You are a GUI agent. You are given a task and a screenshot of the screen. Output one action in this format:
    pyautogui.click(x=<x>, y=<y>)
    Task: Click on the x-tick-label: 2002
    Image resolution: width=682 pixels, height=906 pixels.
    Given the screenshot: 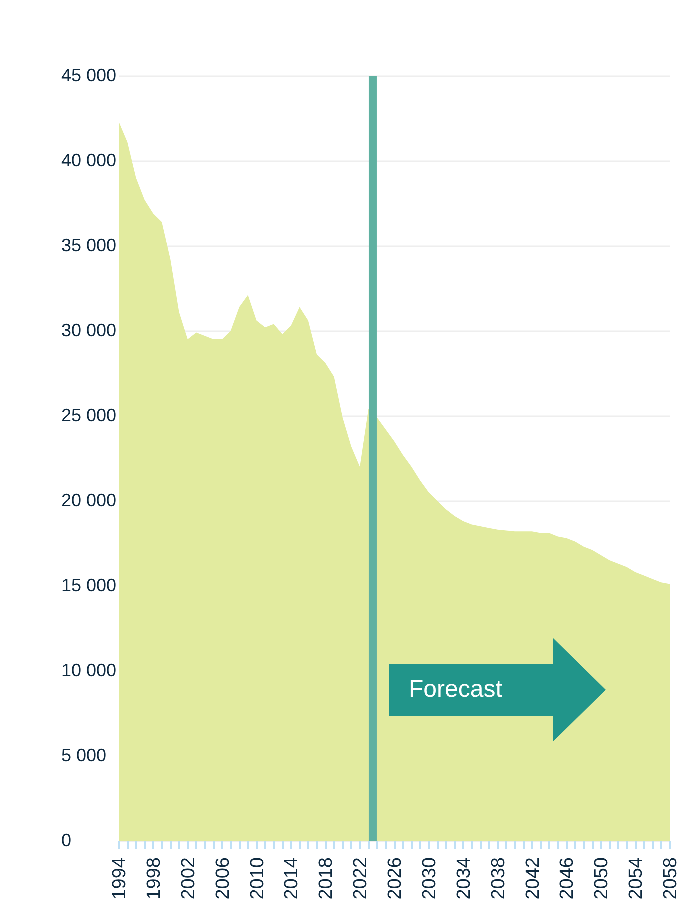 What is the action you would take?
    pyautogui.click(x=189, y=879)
    